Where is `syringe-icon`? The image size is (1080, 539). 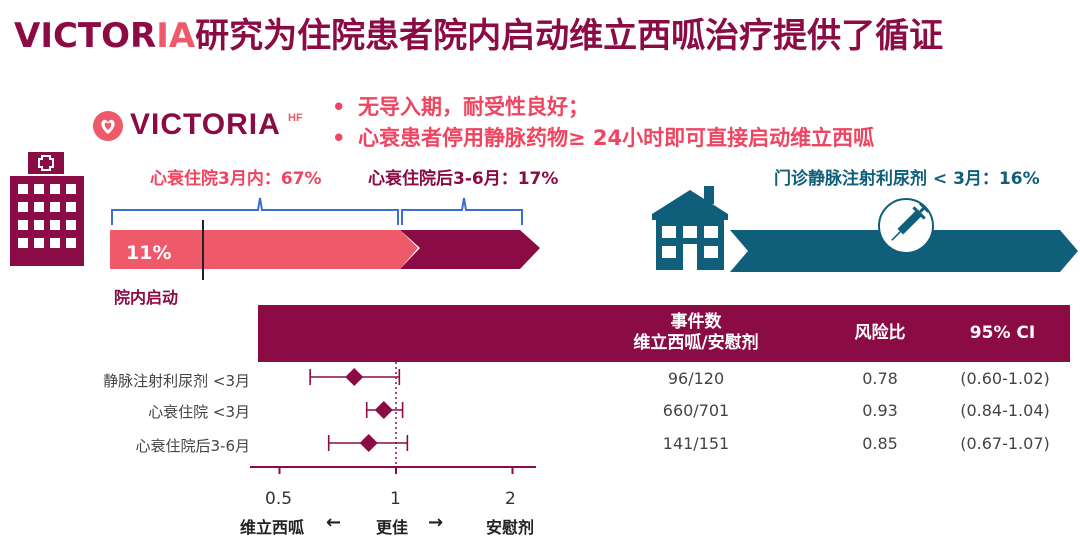
syringe-icon is located at coordinates (906, 226).